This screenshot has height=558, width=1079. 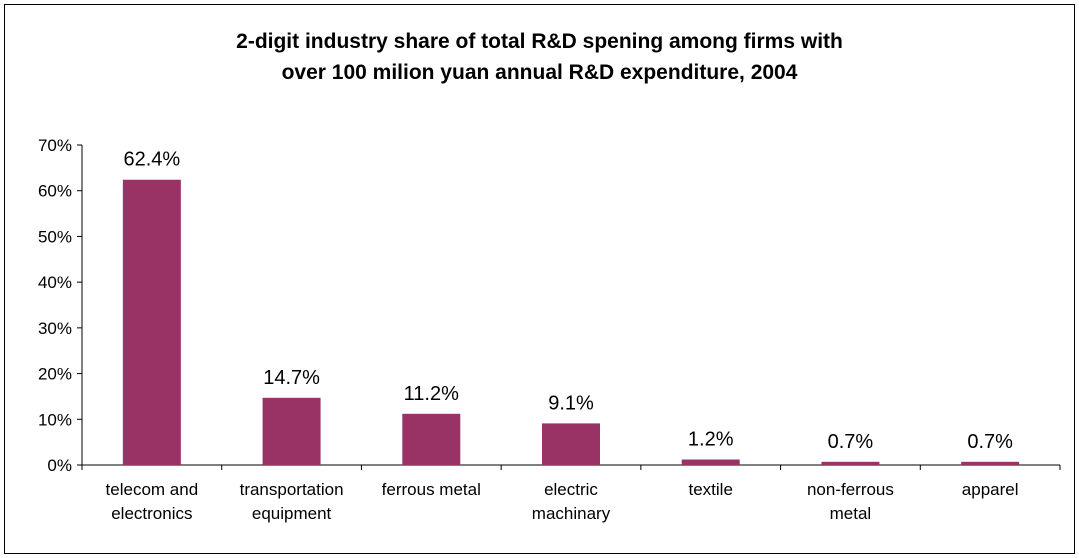 I want to click on category-label: textile, so click(x=711, y=489).